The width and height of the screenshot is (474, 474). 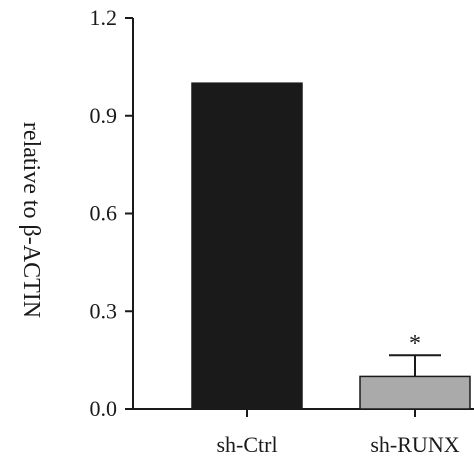 I want to click on y-tick-label: 0.6, so click(x=104, y=213).